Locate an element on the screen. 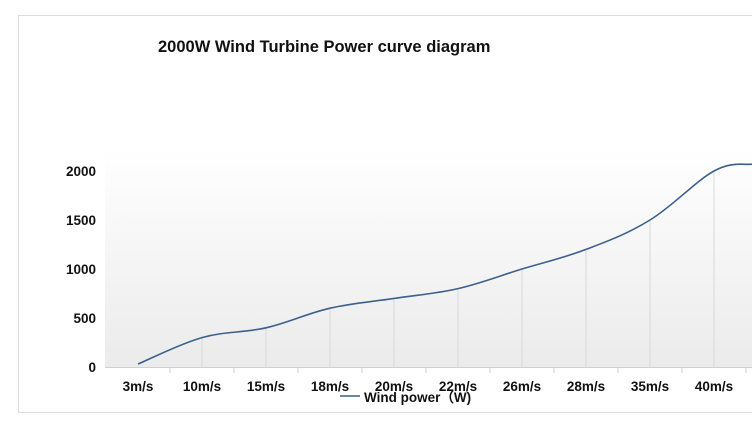 This screenshot has width=752, height=421. x-tick-label: 3m/s is located at coordinates (138, 386).